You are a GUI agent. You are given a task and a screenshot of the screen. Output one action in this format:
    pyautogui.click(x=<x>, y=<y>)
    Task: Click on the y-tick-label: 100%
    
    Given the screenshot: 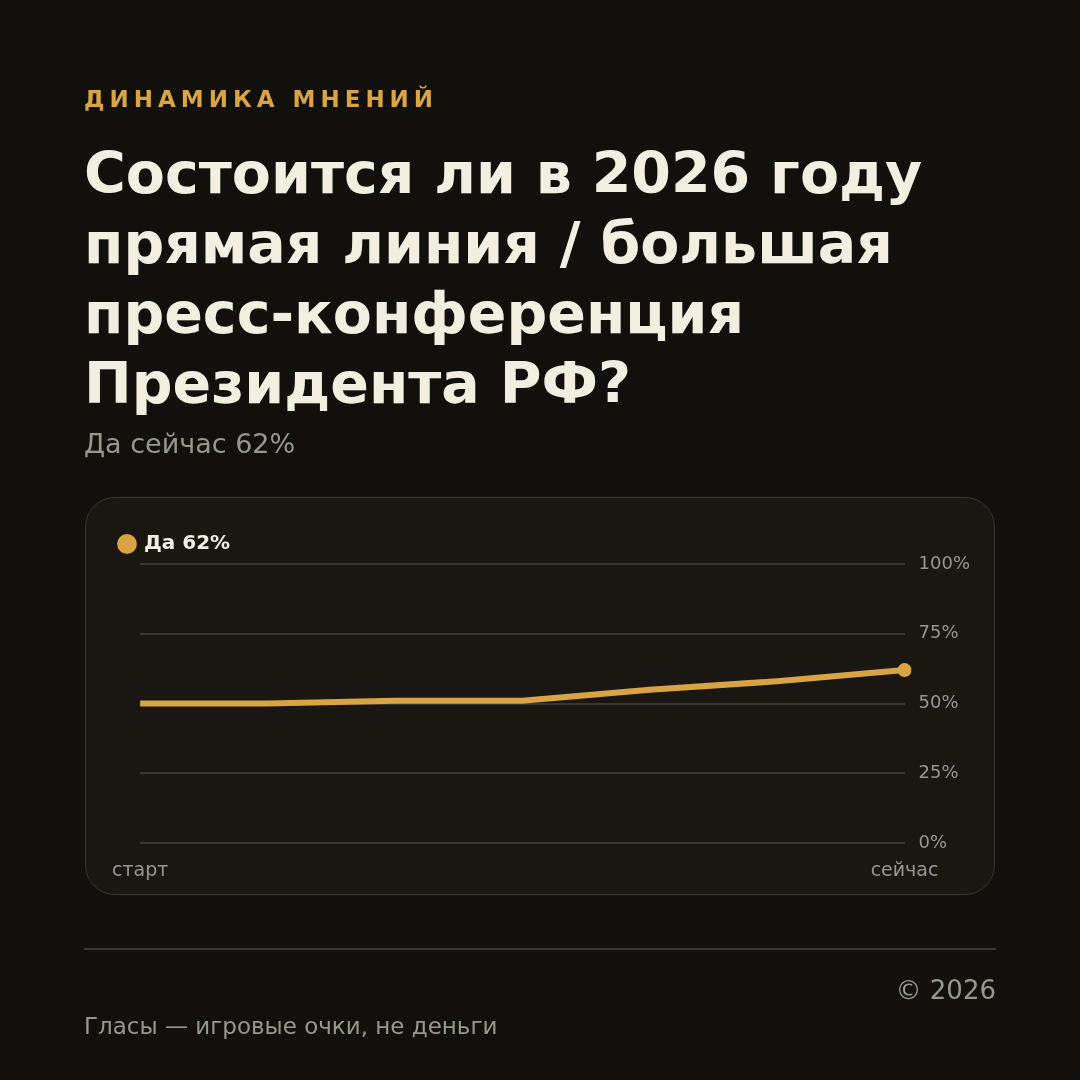 What is the action you would take?
    pyautogui.click(x=944, y=562)
    